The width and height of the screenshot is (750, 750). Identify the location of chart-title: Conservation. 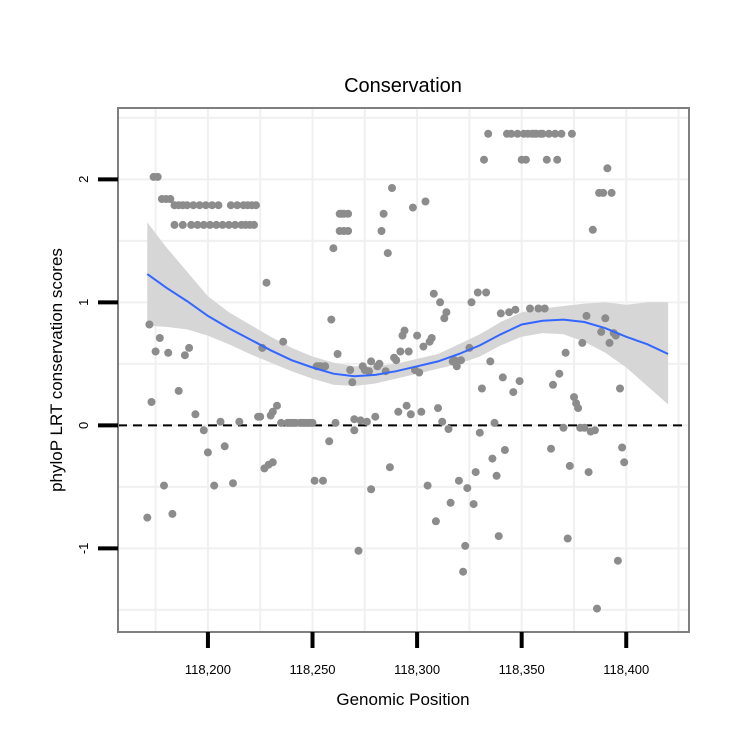
(403, 86).